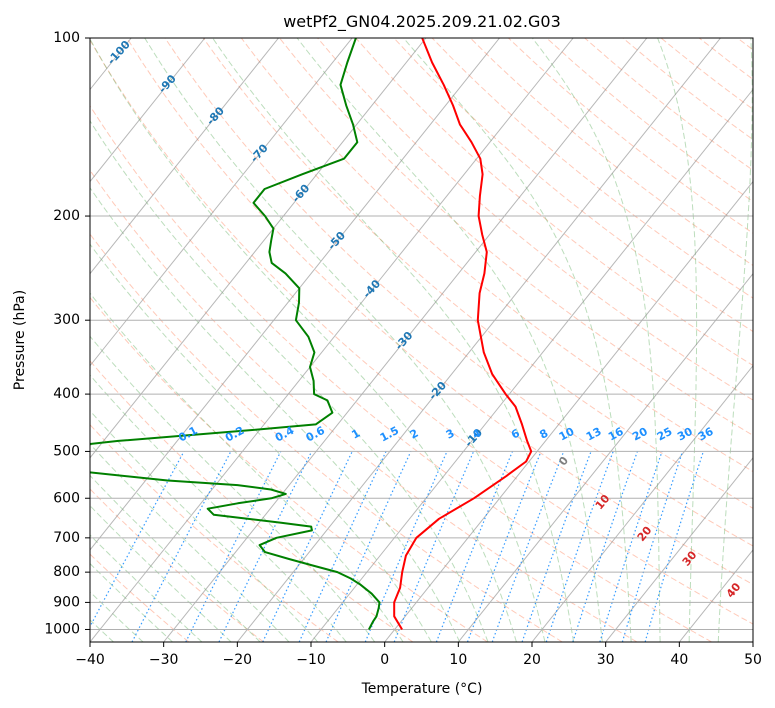 This screenshot has height=708, width=775. What do you see at coordinates (418, 655) in the screenshot?
I see `x-axis: −40 −30 −20 −10 0 10 20 30 40 50` at bounding box center [418, 655].